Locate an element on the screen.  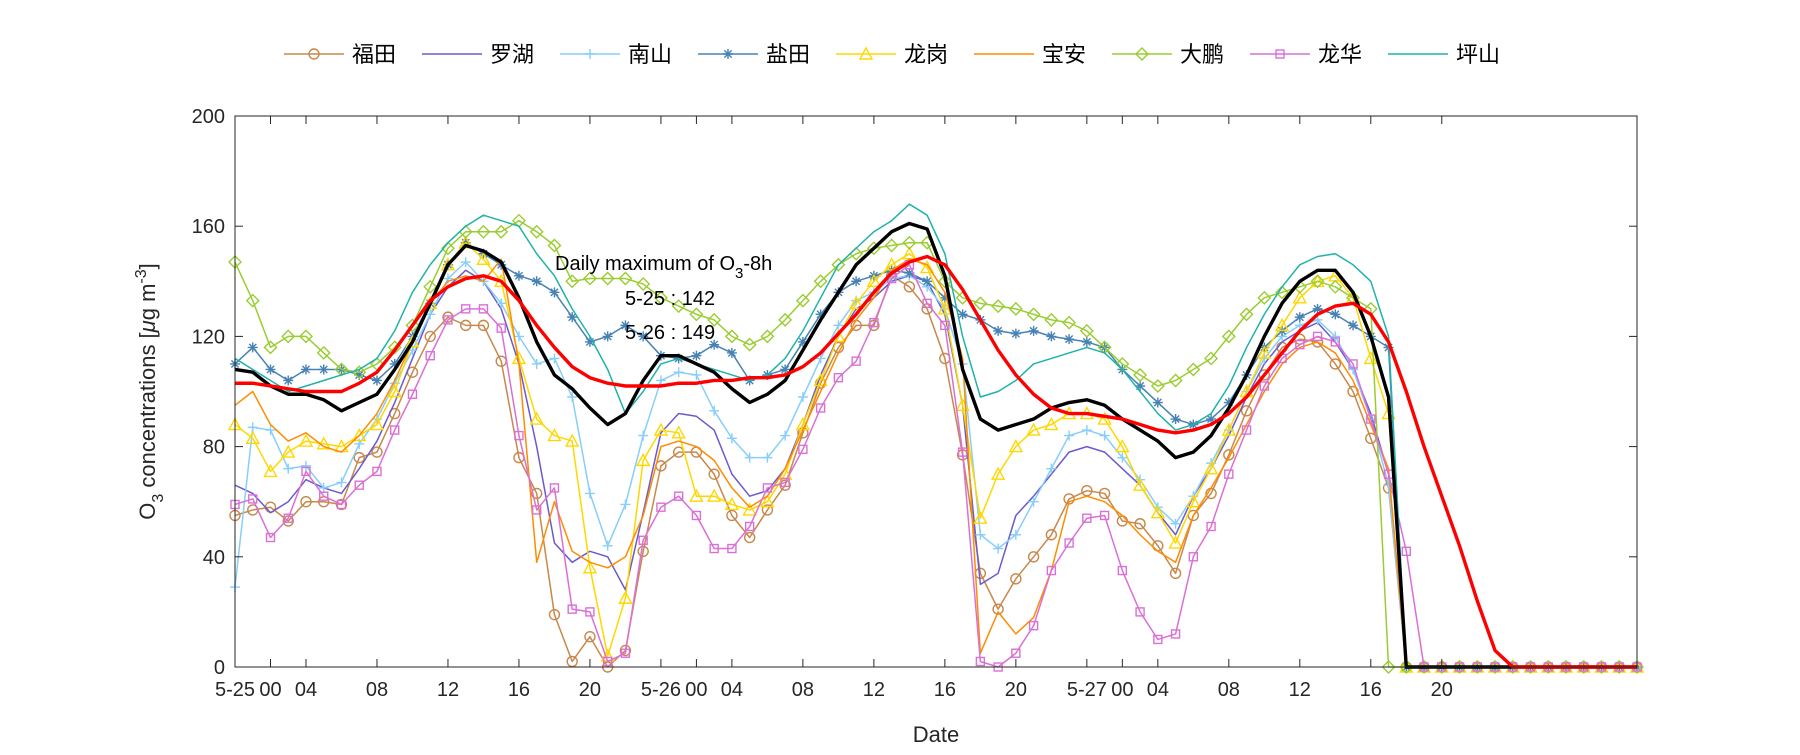
legend-item-宝安: 宝安 is located at coordinates (1030, 54).